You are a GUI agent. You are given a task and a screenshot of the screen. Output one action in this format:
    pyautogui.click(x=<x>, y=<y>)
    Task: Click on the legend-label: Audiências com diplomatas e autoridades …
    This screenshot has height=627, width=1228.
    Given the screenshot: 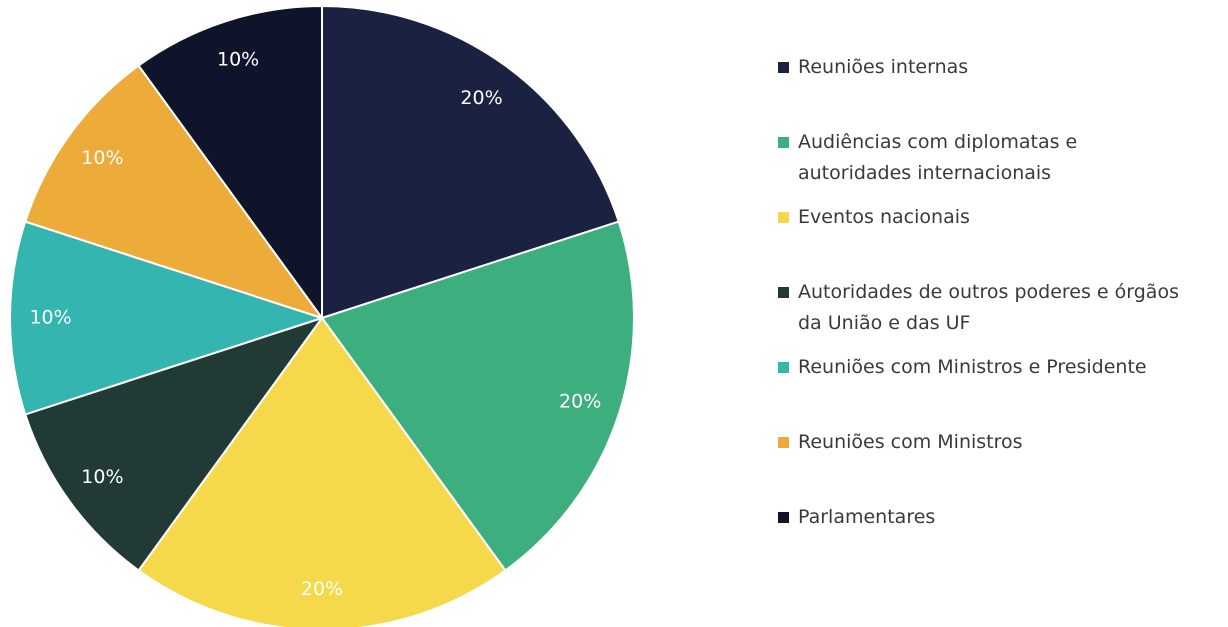 What is the action you would take?
    pyautogui.click(x=938, y=157)
    